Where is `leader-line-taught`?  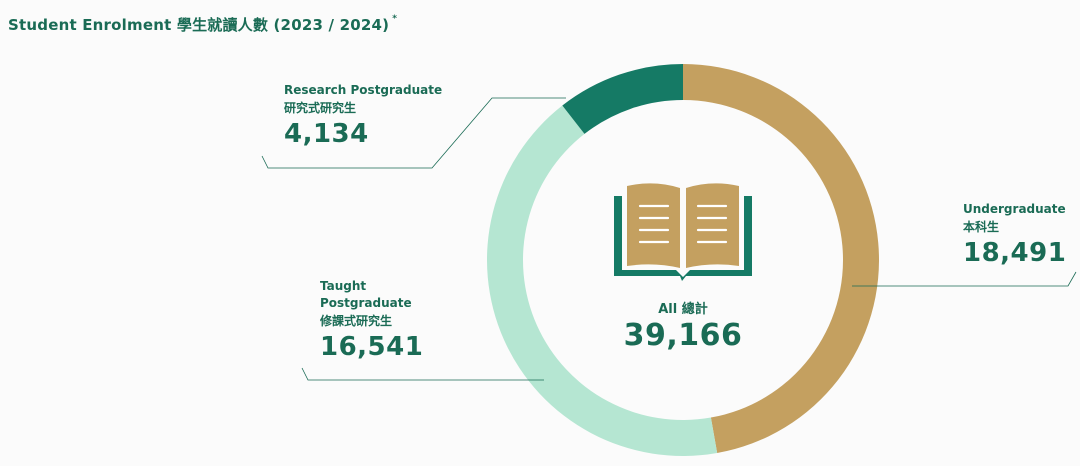 leader-line-taught is located at coordinates (422, 374).